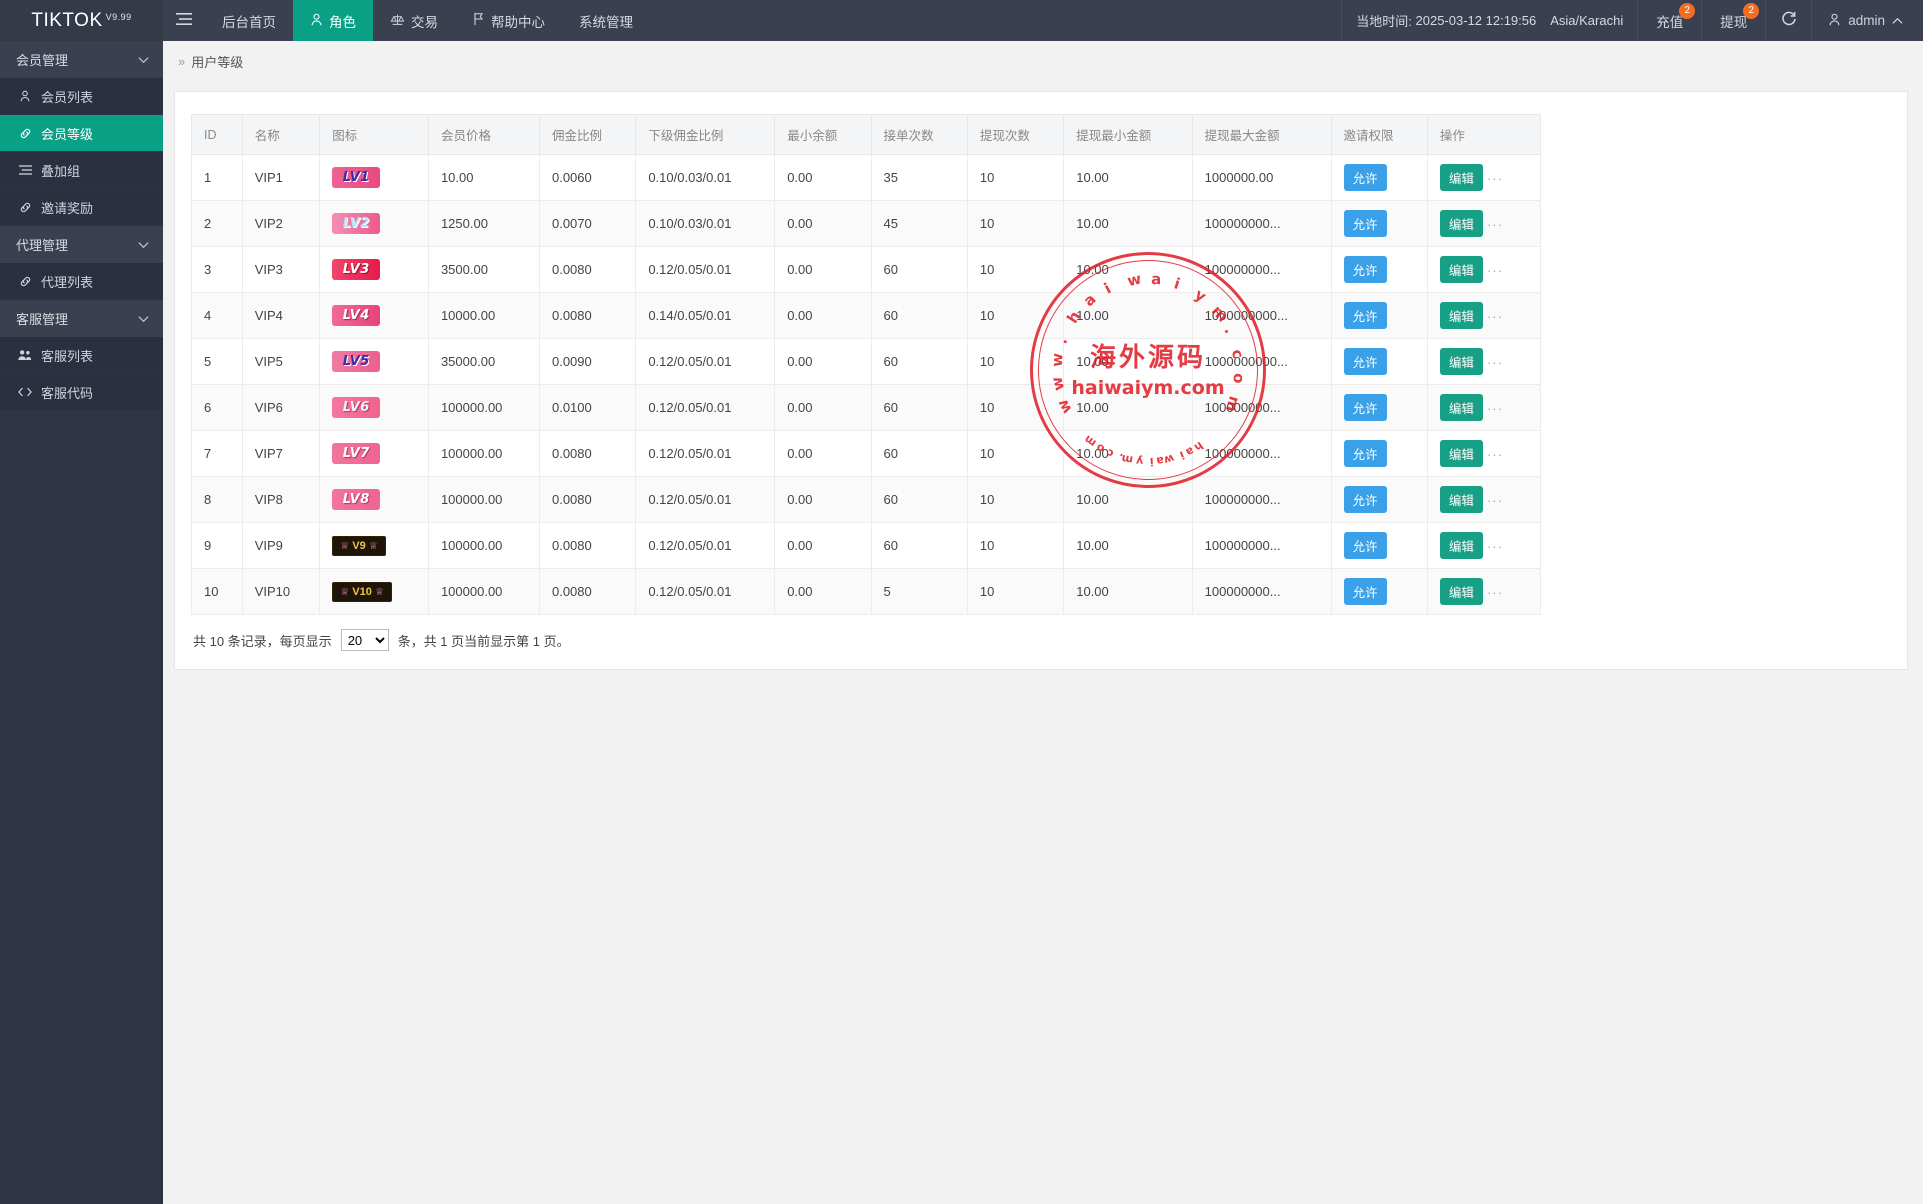  What do you see at coordinates (81, 281) in the screenshot?
I see `sidebar-item-agent-list: 代理列表` at bounding box center [81, 281].